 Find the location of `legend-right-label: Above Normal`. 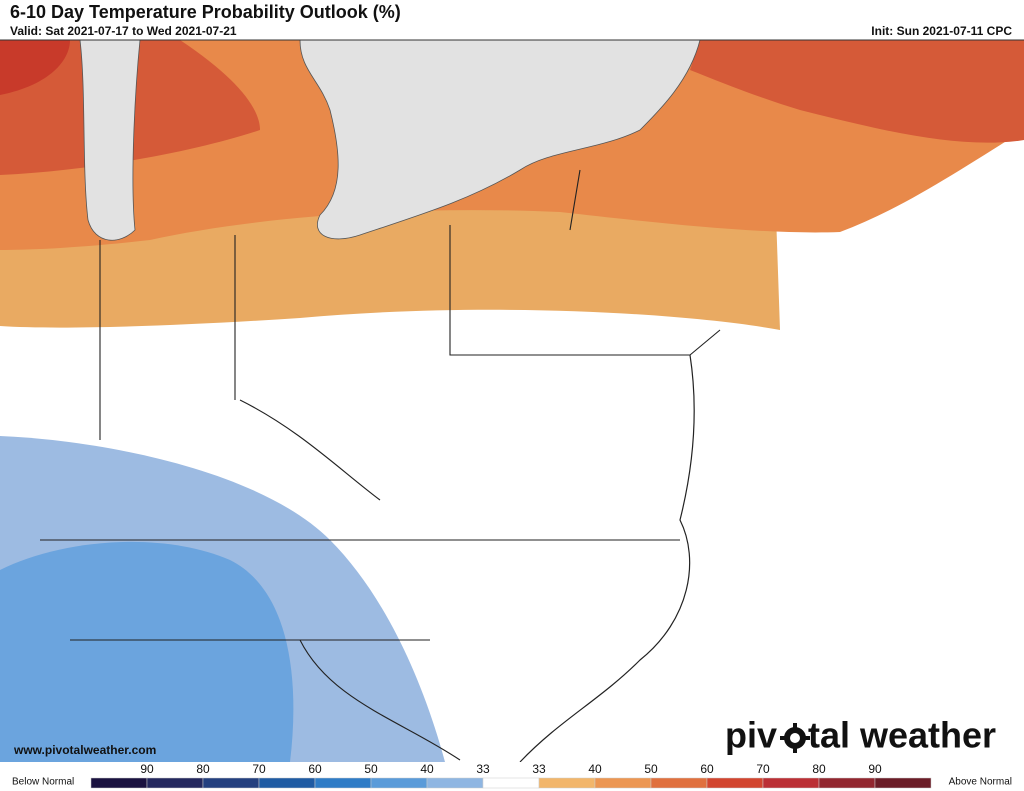

legend-right-label: Above Normal is located at coordinates (980, 782).